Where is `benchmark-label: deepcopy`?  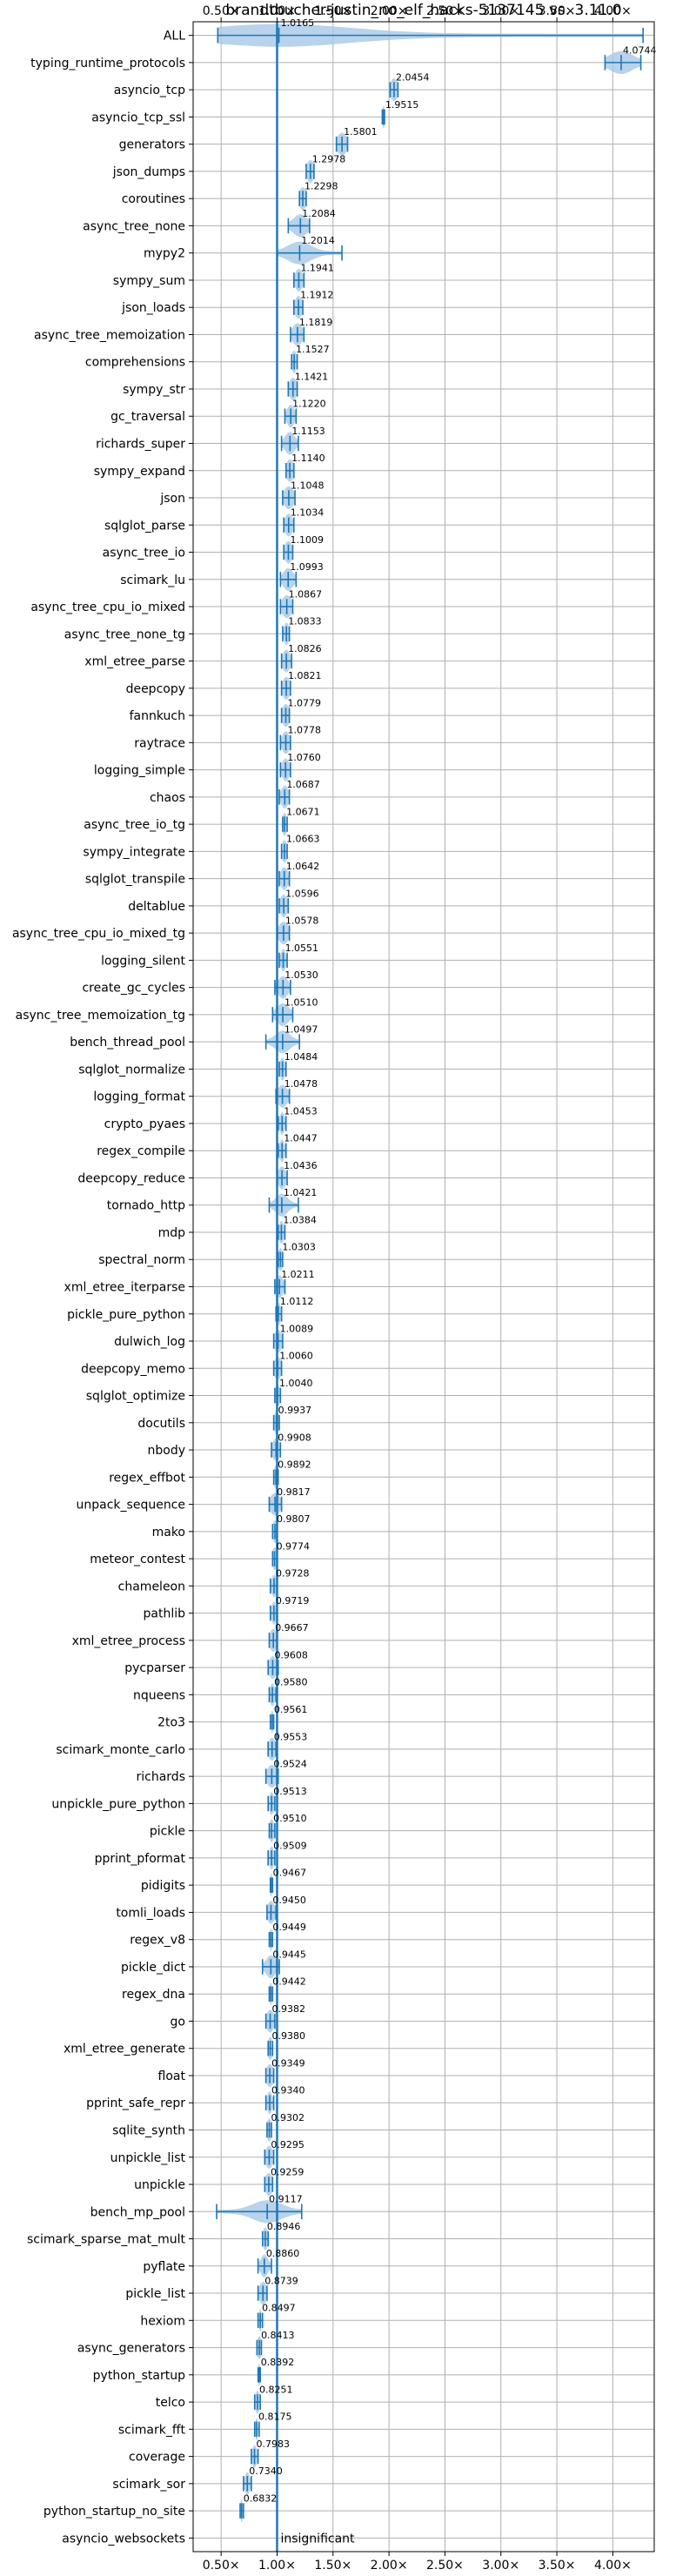 benchmark-label: deepcopy is located at coordinates (155, 689).